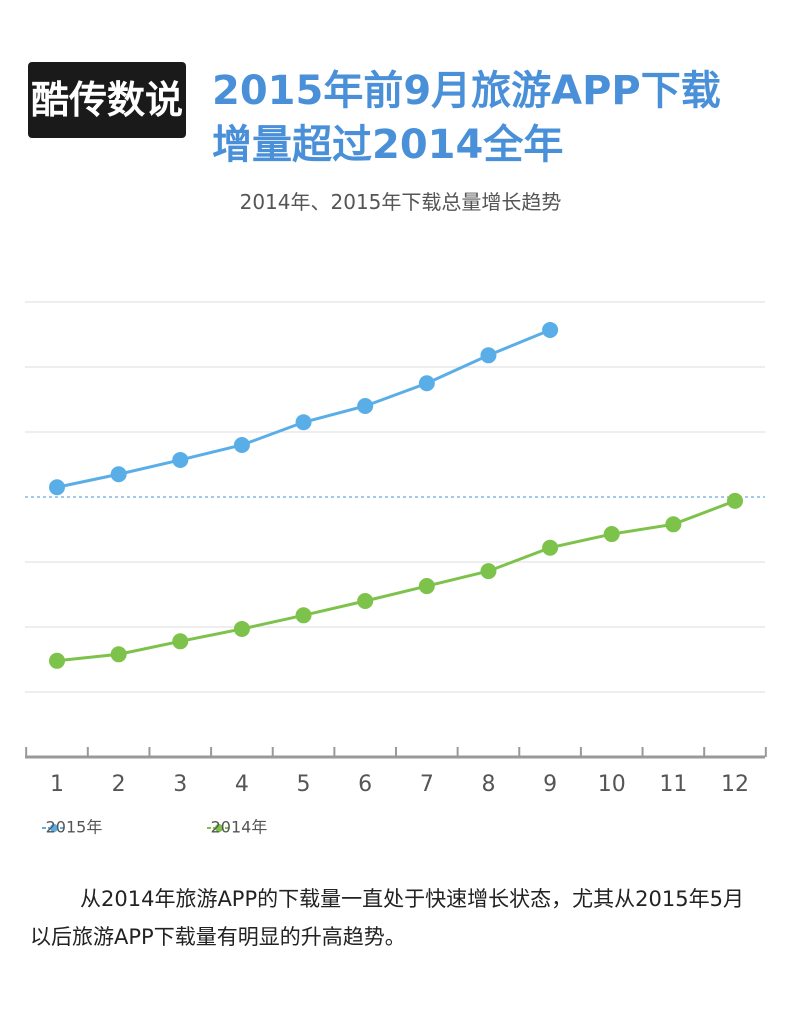  I want to click on x-tick-label: 10, so click(612, 784).